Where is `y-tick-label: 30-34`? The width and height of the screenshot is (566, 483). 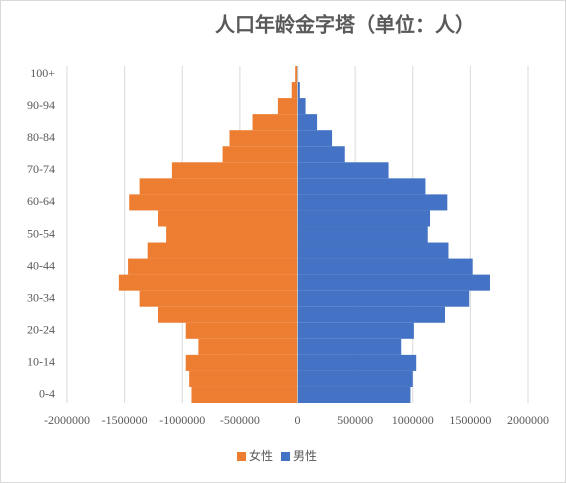
y-tick-label: 30-34 is located at coordinates (41, 297).